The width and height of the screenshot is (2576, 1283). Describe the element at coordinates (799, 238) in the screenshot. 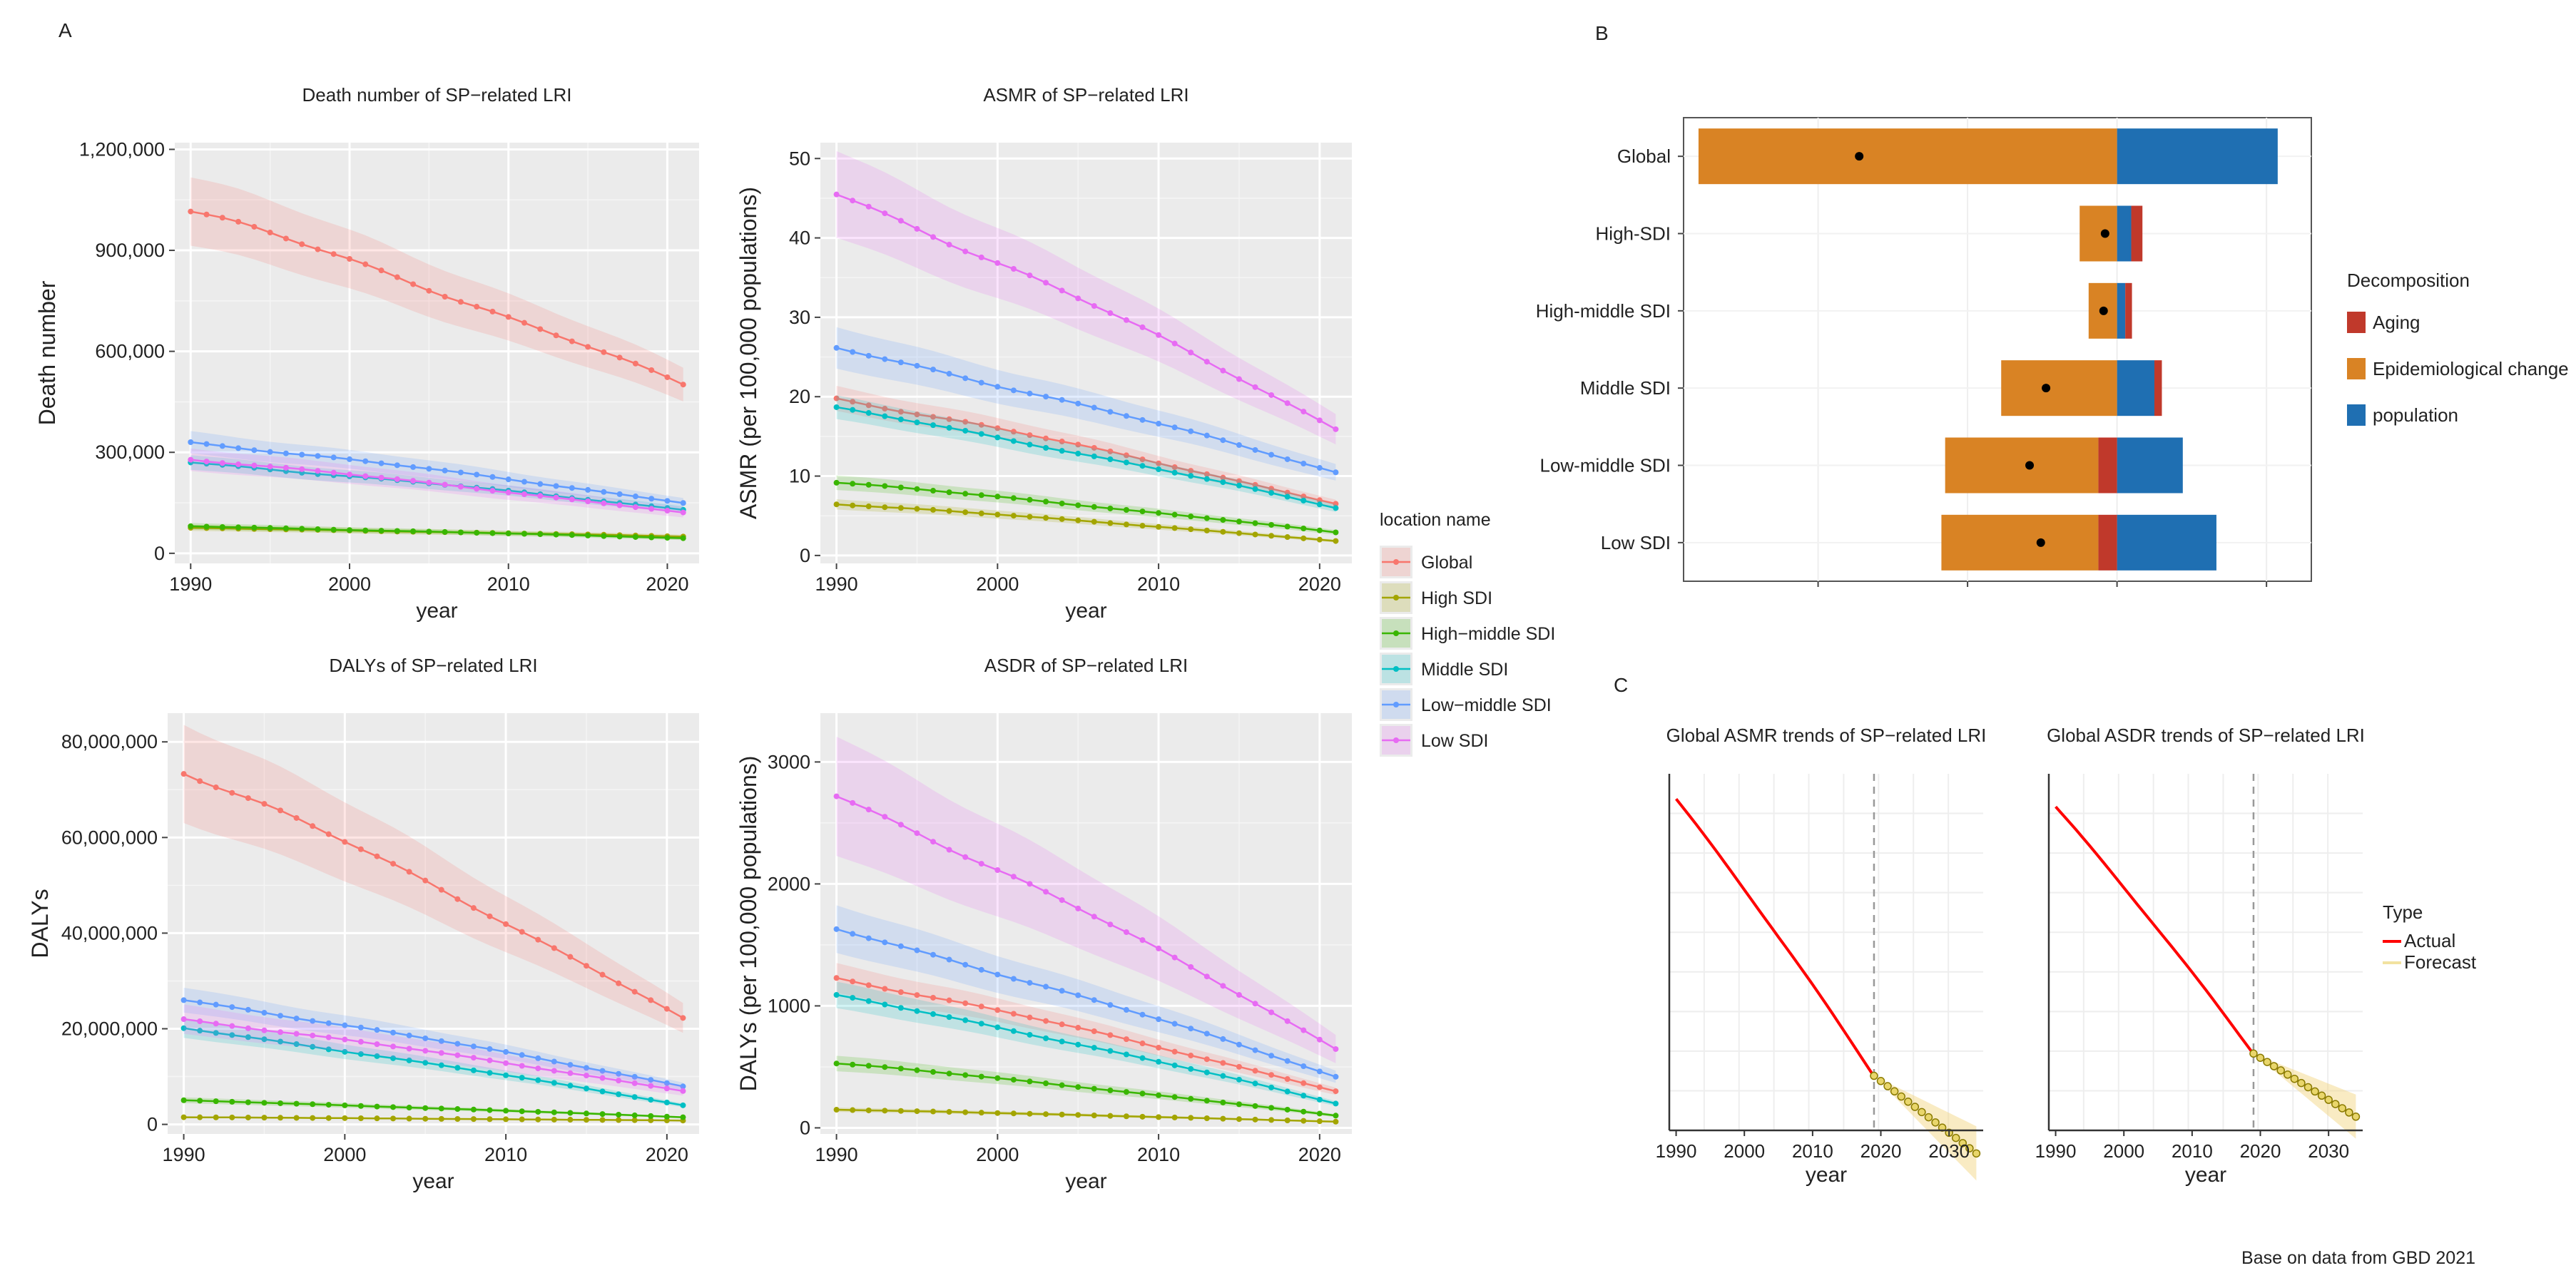

I see `y-tick-label: 40` at that location.